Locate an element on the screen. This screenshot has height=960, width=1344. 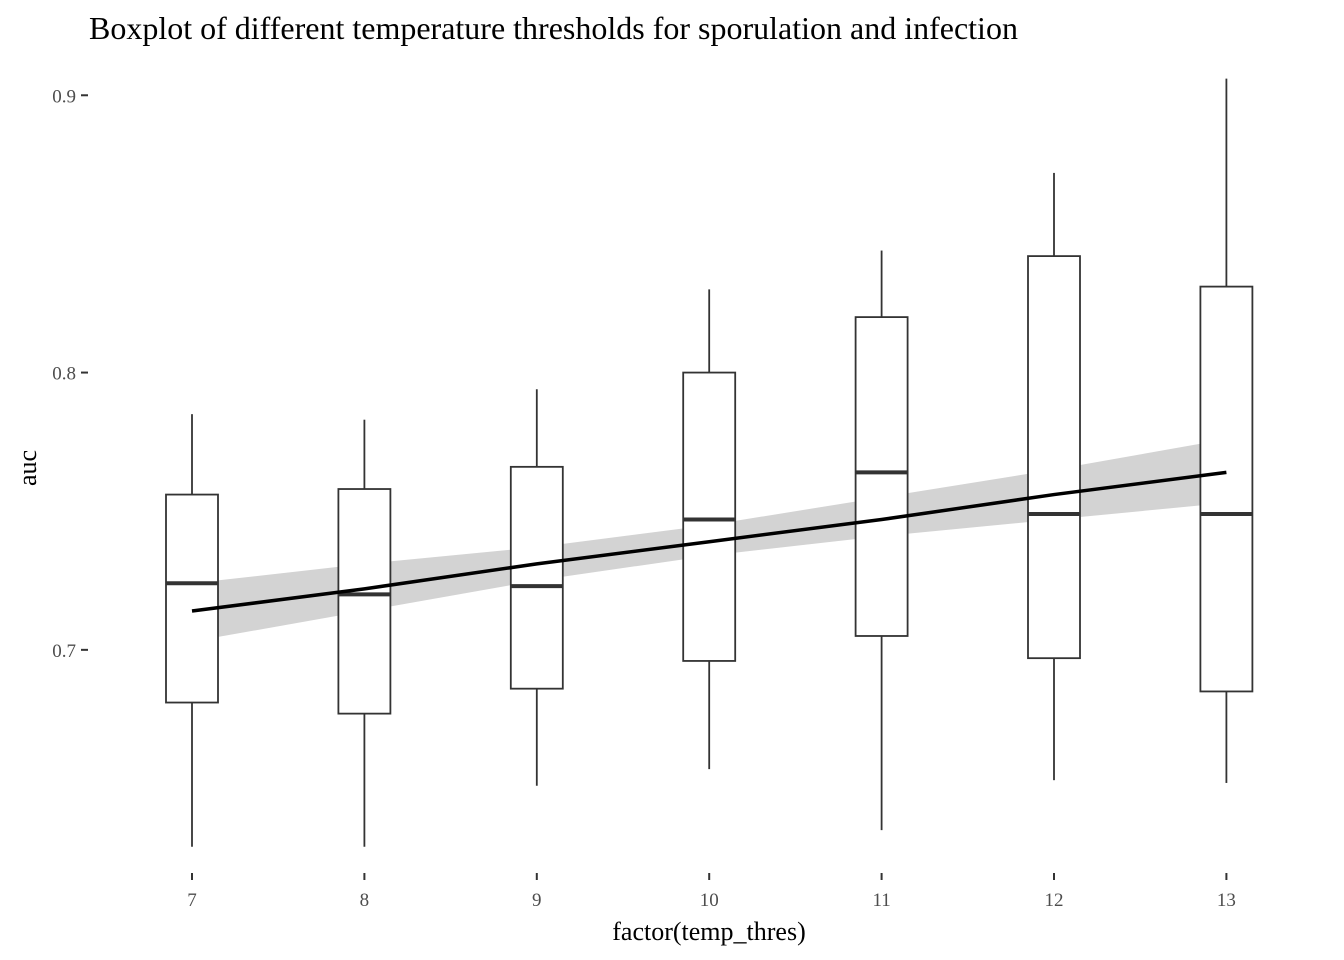
trend-line-layer is located at coordinates (709, 541).